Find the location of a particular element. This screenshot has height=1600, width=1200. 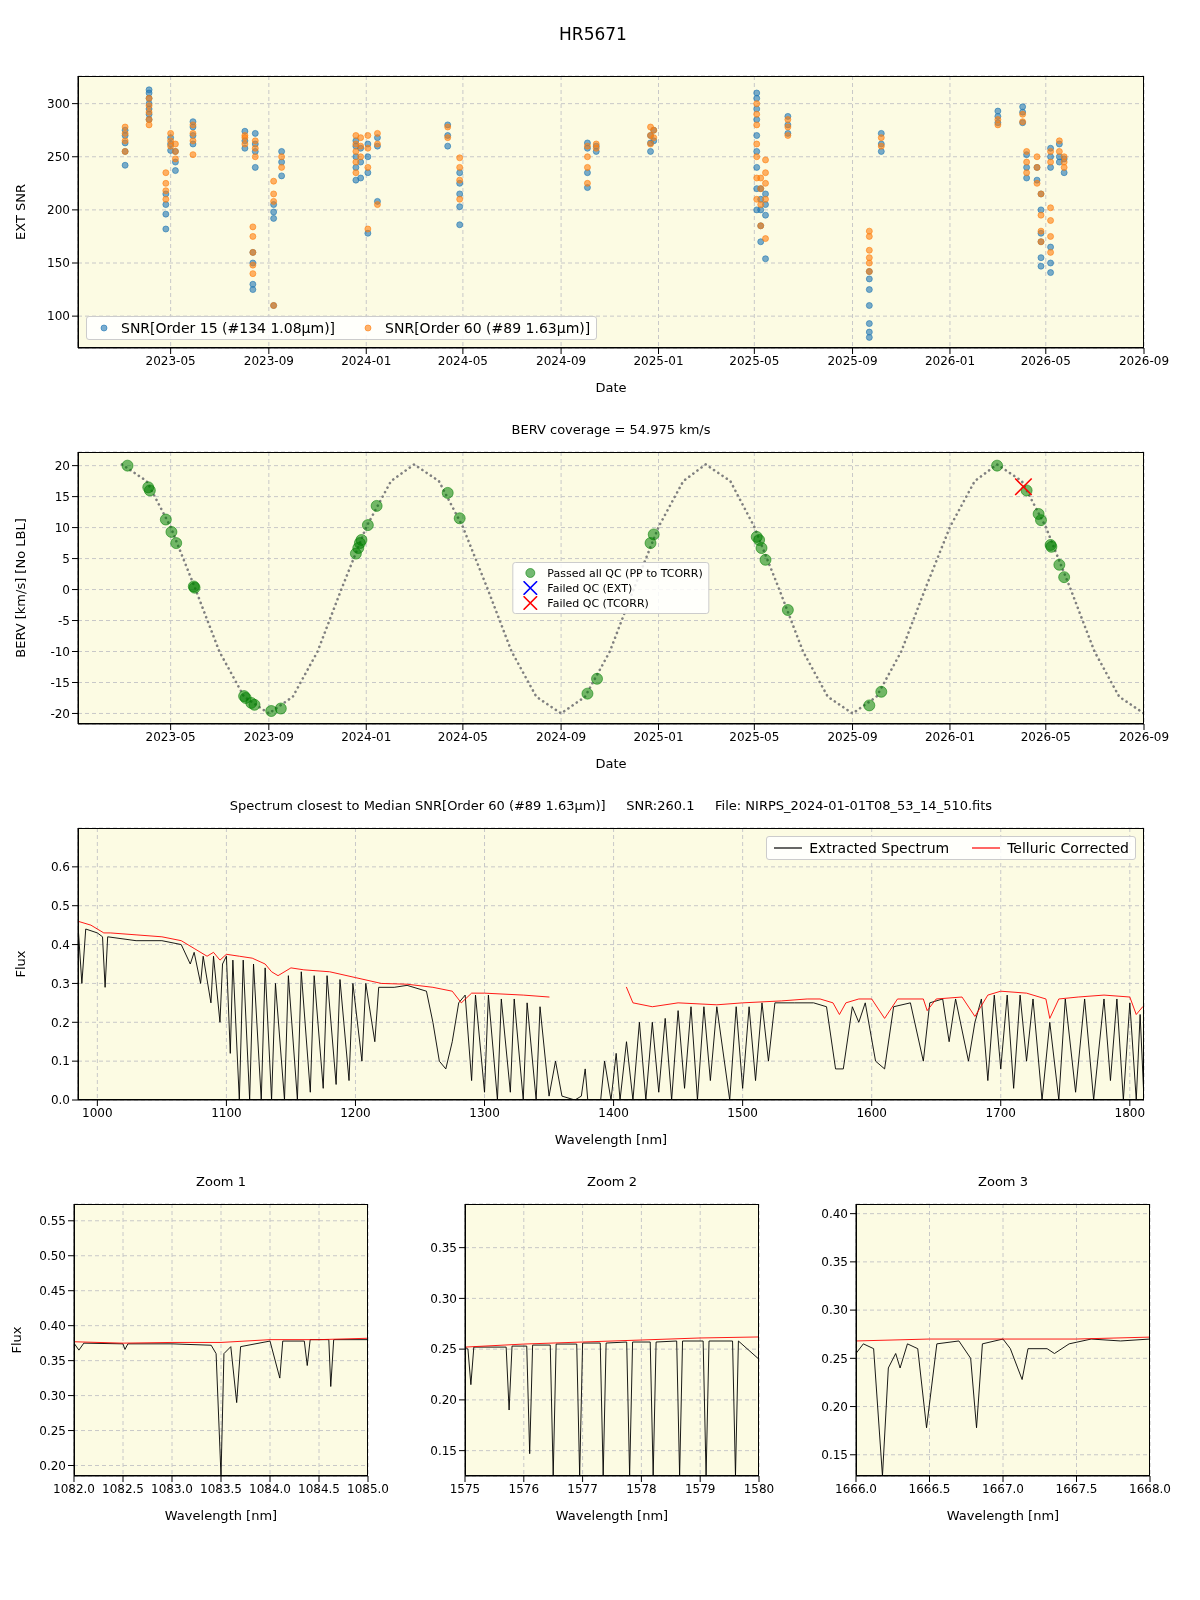

y-tick-label: 100 is located at coordinates (58, 316).